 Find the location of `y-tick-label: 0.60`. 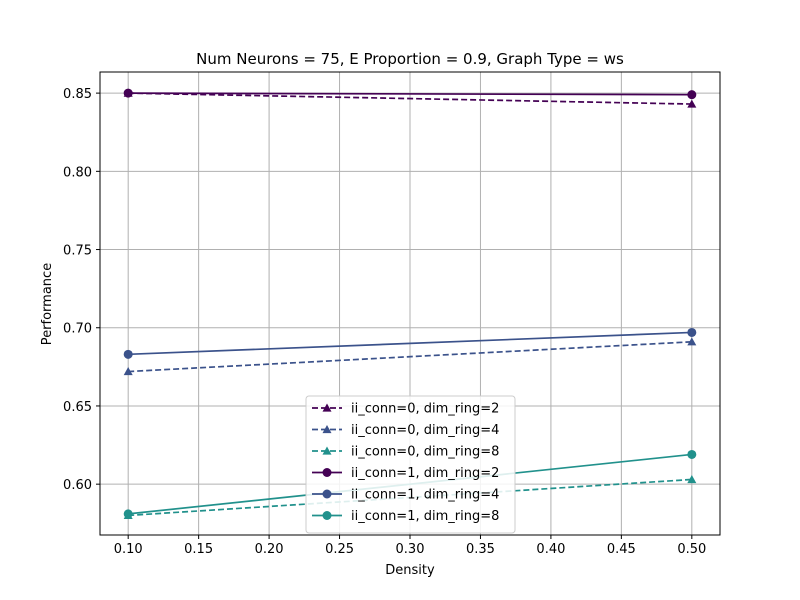

y-tick-label: 0.60 is located at coordinates (77, 485).